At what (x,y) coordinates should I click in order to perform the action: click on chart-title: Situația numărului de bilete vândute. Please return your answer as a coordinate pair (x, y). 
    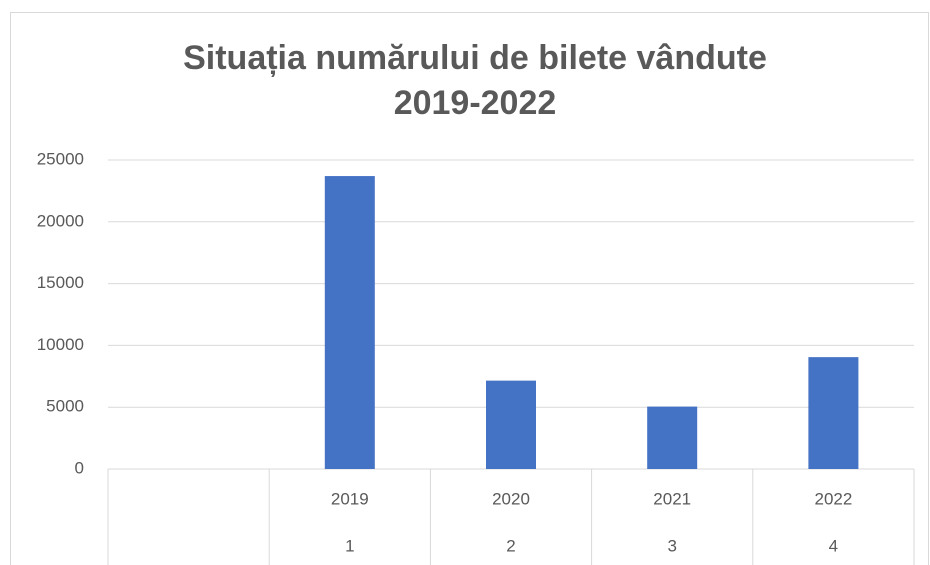
    Looking at the image, I should click on (475, 58).